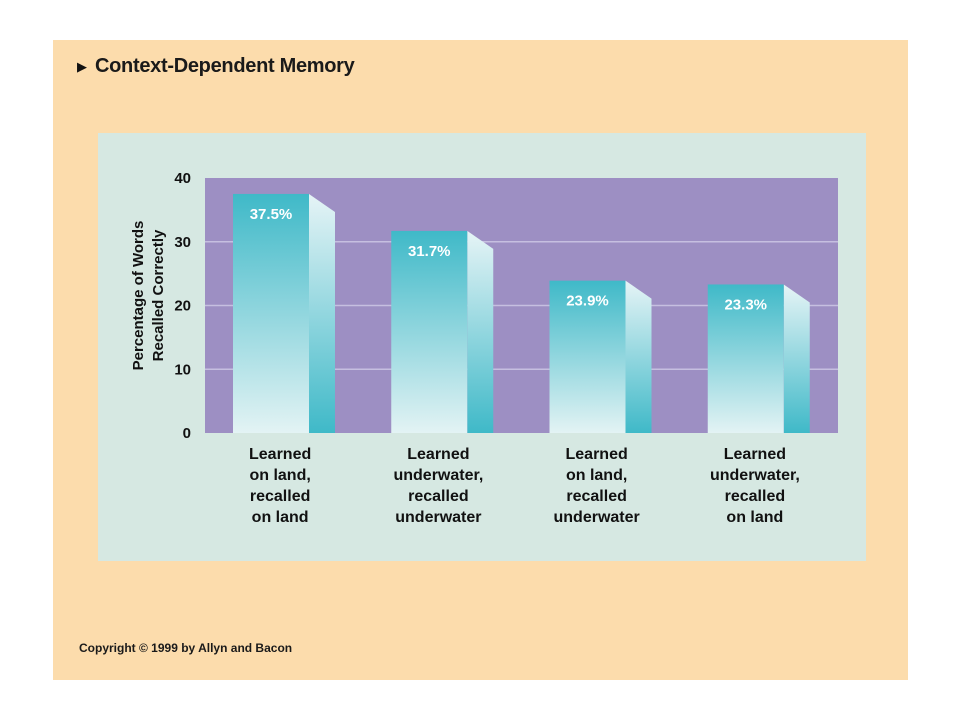  Describe the element at coordinates (755, 486) in the screenshot. I see `x-tick-label: Learned underwater, recalled on land` at that location.